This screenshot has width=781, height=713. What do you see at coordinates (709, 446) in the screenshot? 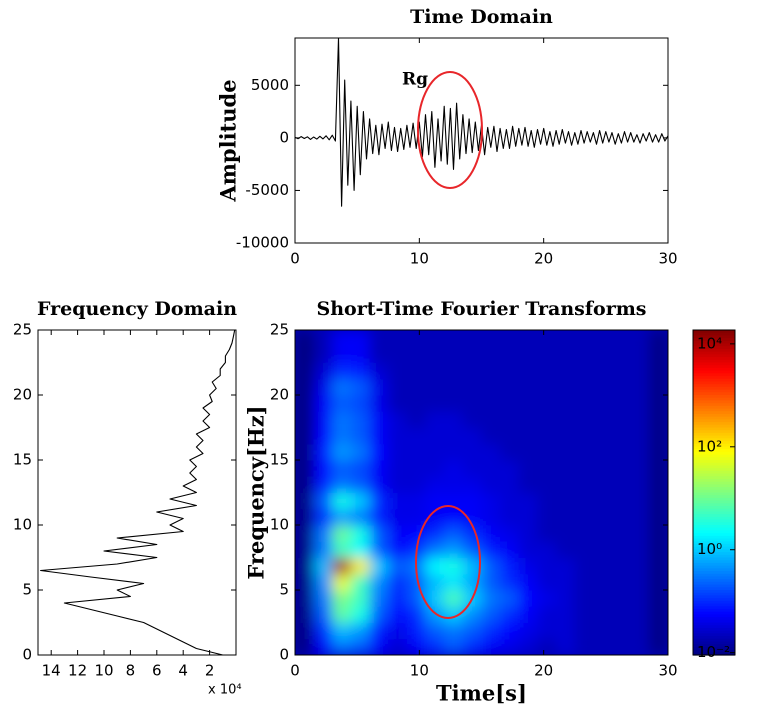
I see `colorbar-tick-label: 10²` at bounding box center [709, 446].